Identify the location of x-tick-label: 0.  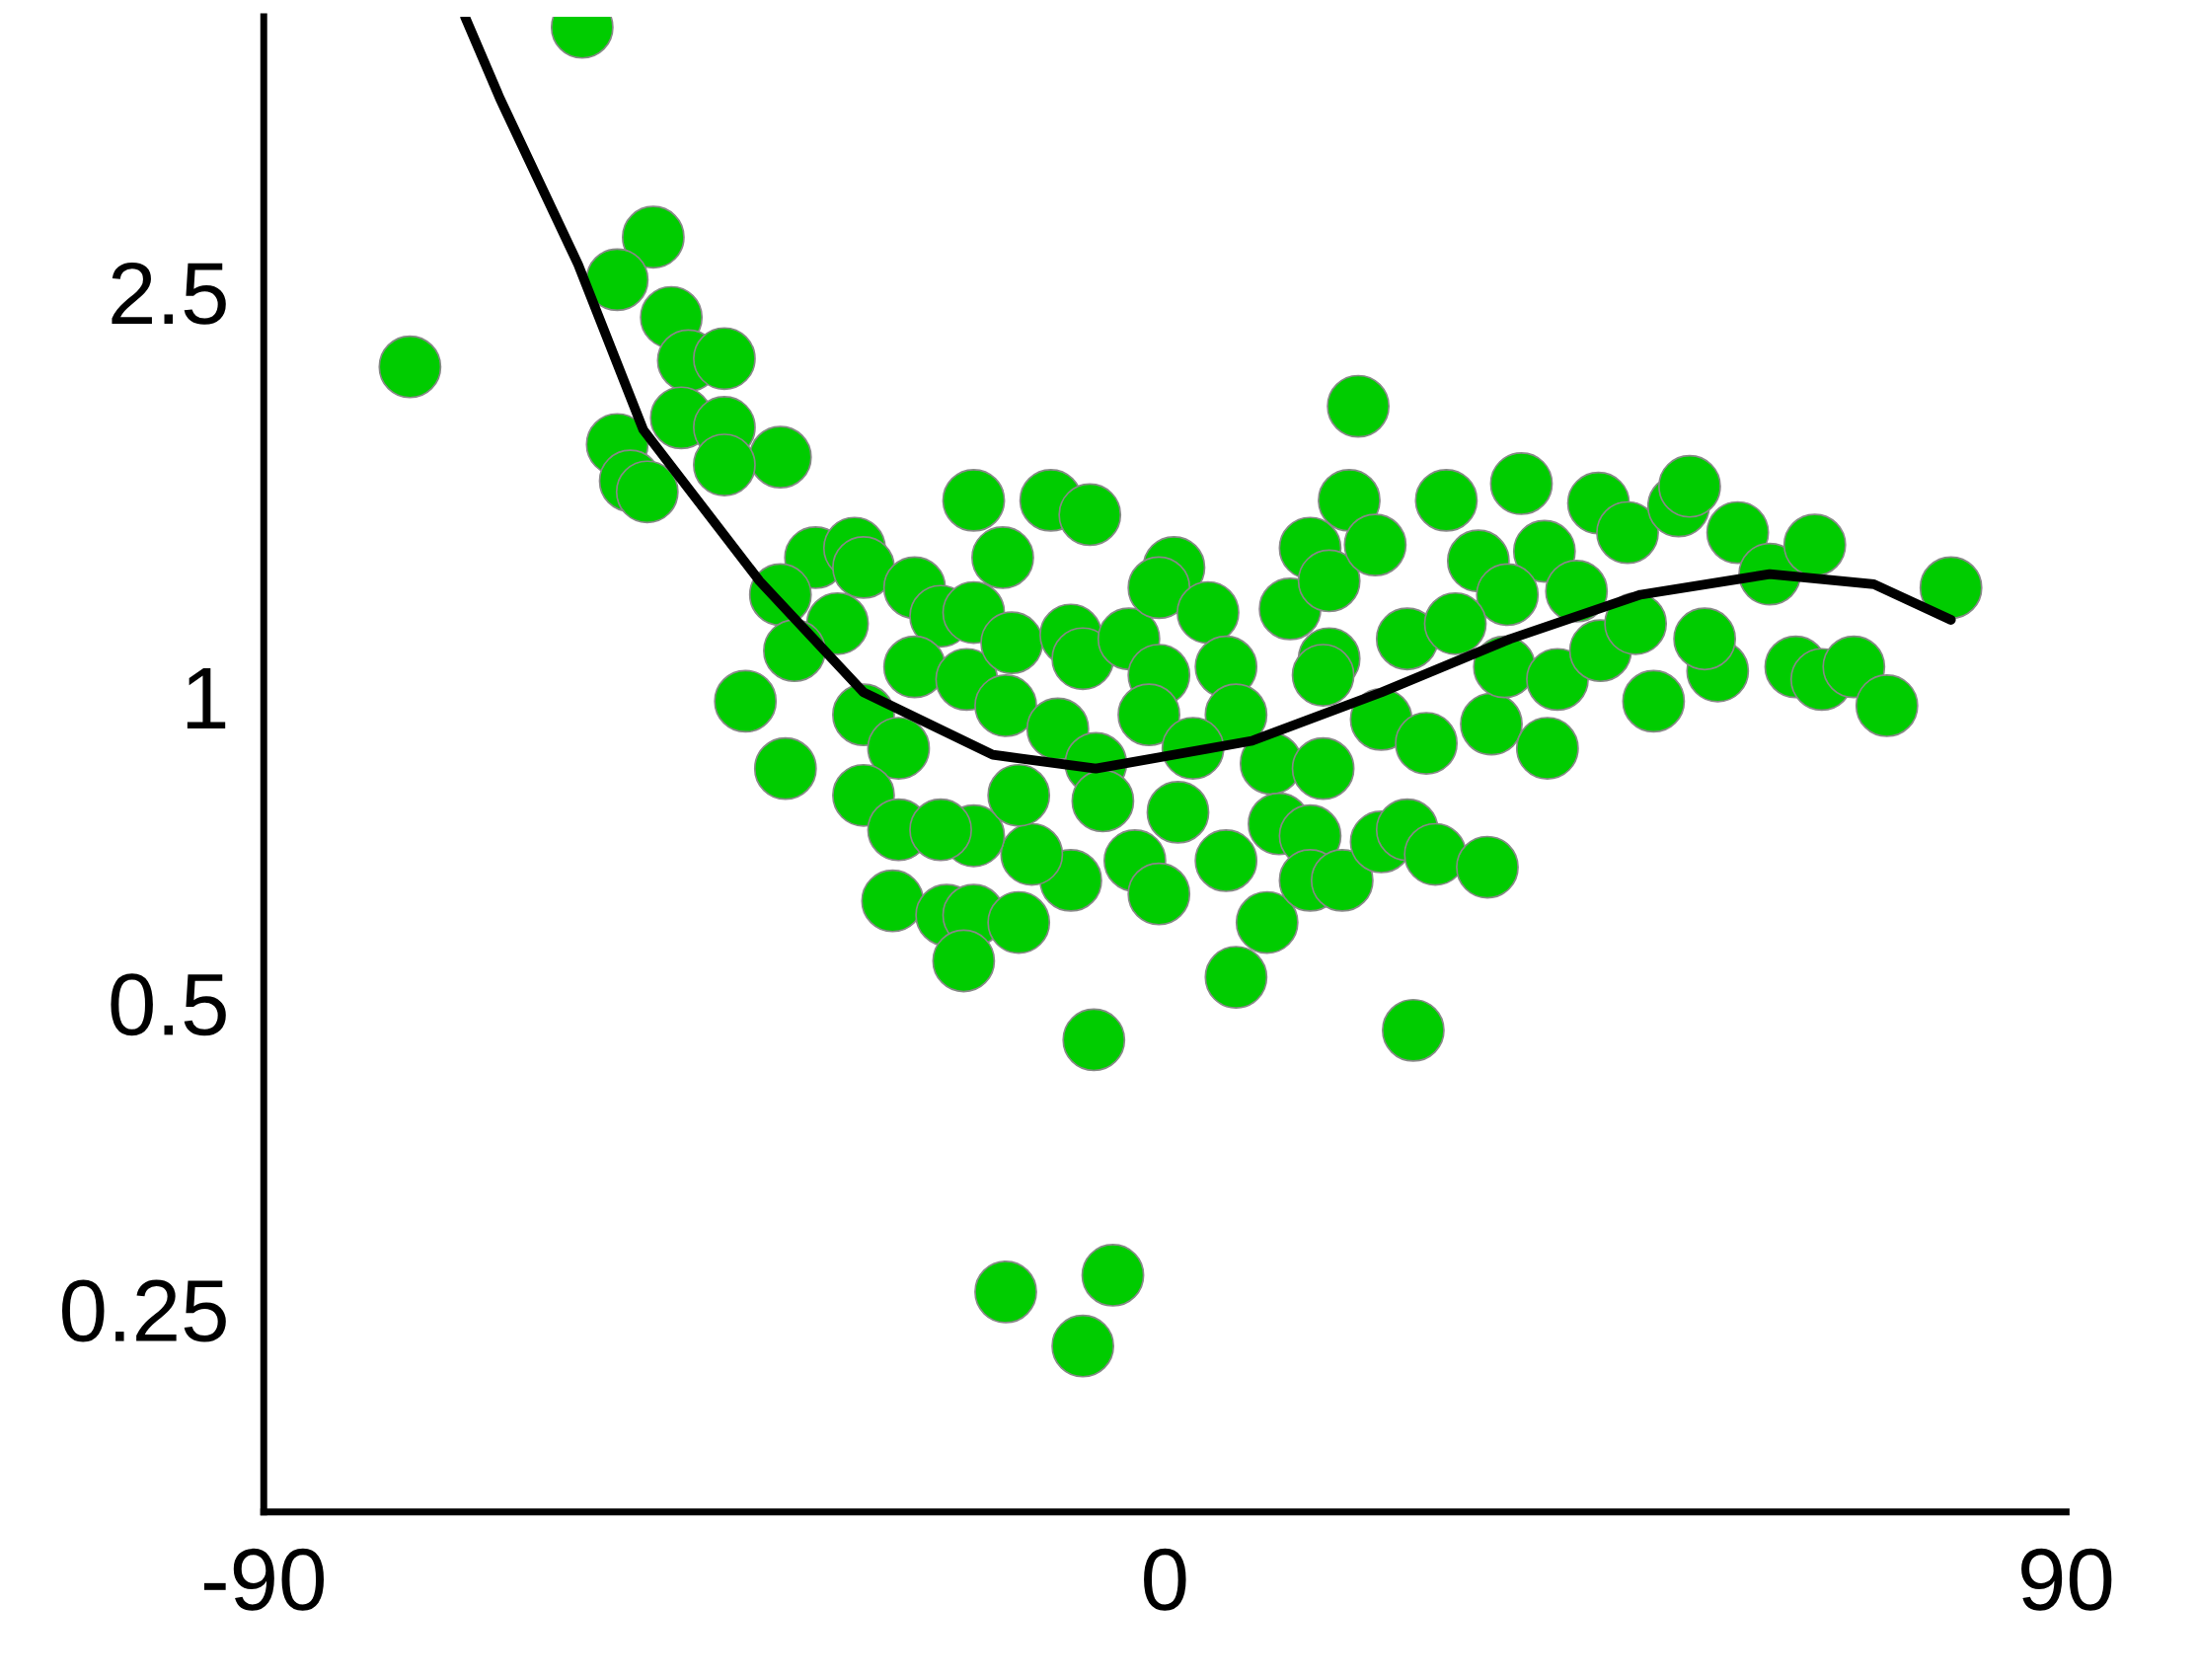
(1165, 1579).